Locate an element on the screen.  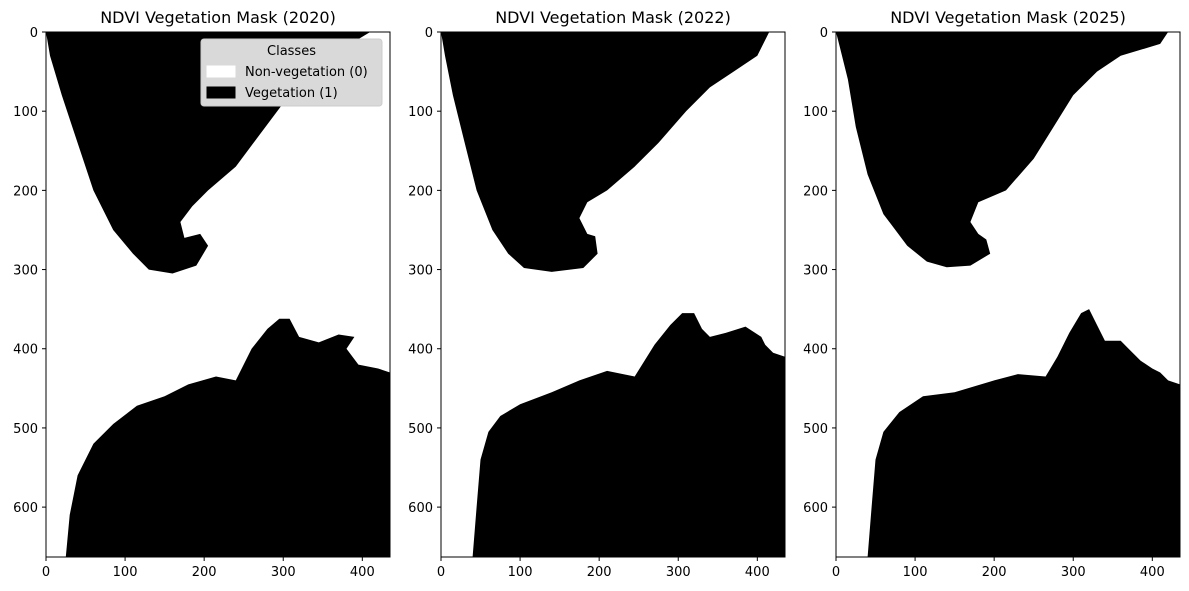
legend-title: Classes is located at coordinates (291, 51).